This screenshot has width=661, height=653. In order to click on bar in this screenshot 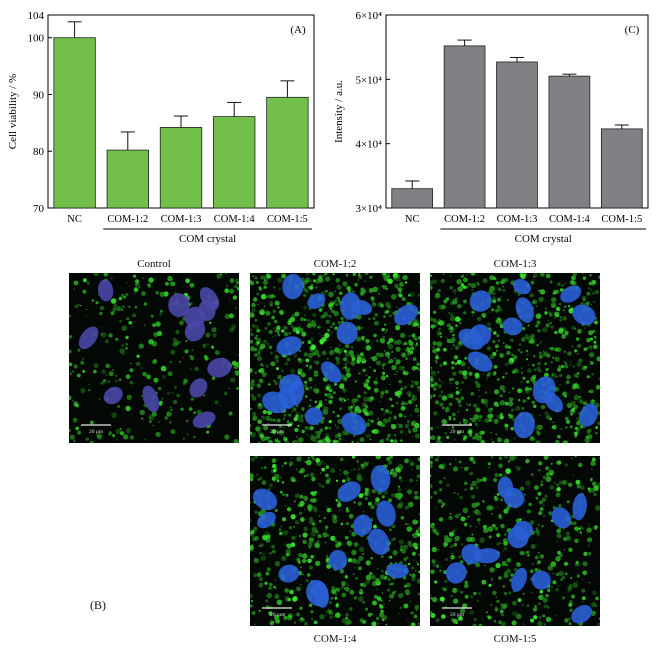, I will do `click(464, 127)`.